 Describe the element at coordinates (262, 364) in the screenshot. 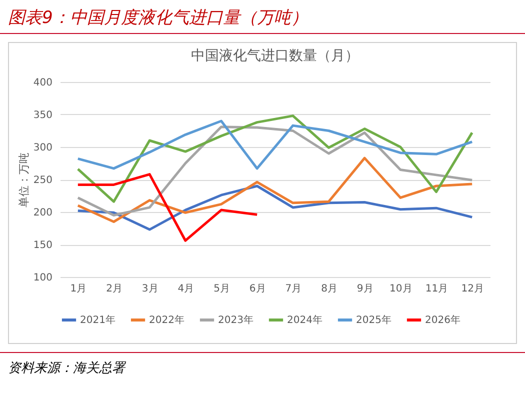

I see `text: 资料来源：海关总署` at that location.